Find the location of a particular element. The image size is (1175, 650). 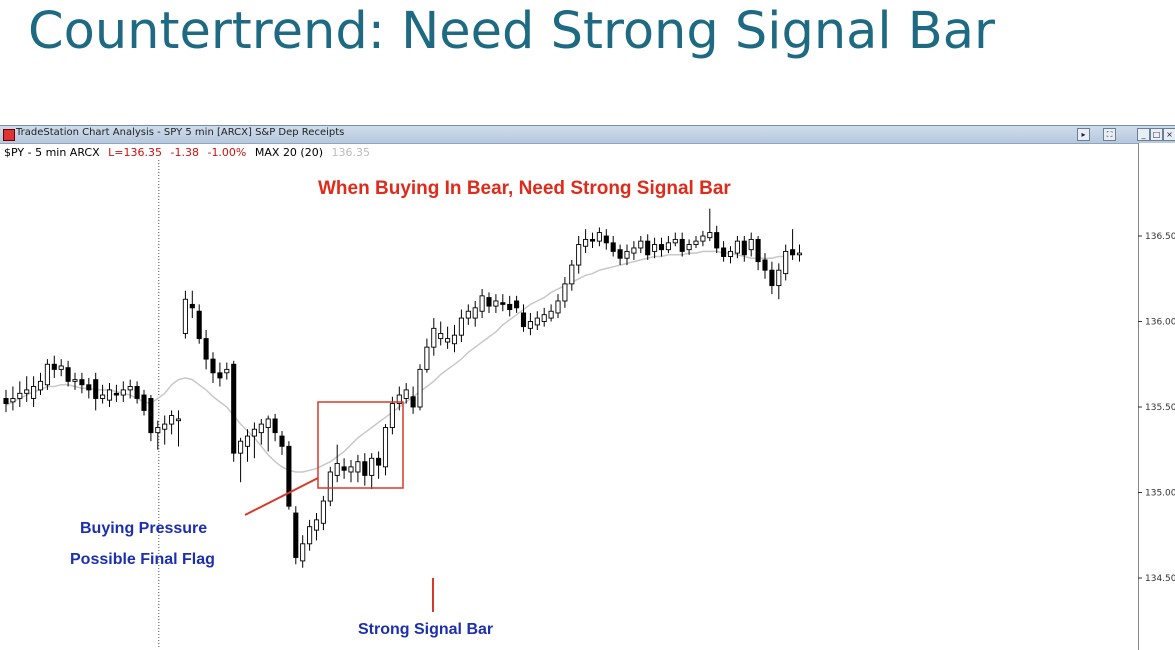

close-button: × is located at coordinates (1169, 134).